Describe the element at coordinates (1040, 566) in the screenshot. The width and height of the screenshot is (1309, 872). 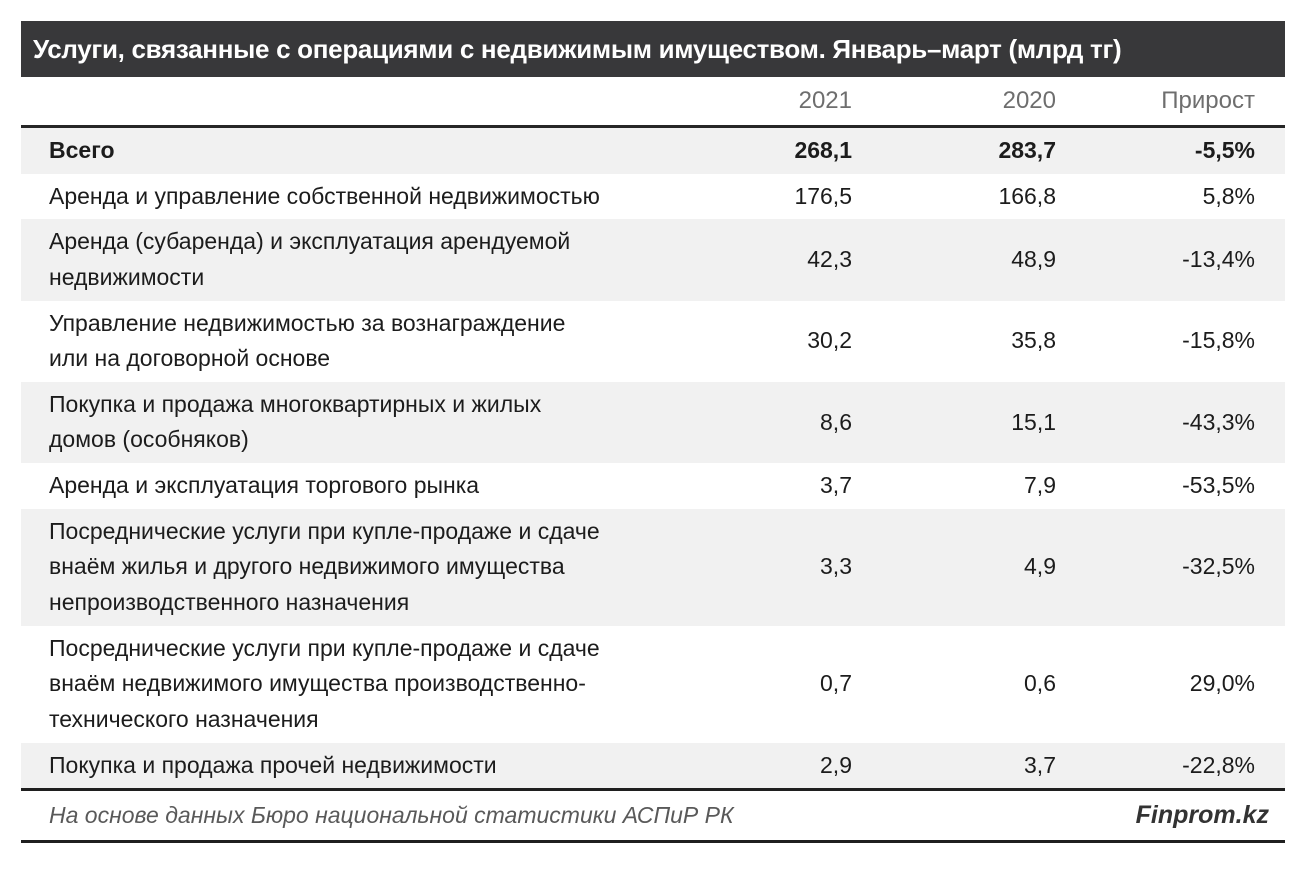
I see `value-2020: 4,9` at that location.